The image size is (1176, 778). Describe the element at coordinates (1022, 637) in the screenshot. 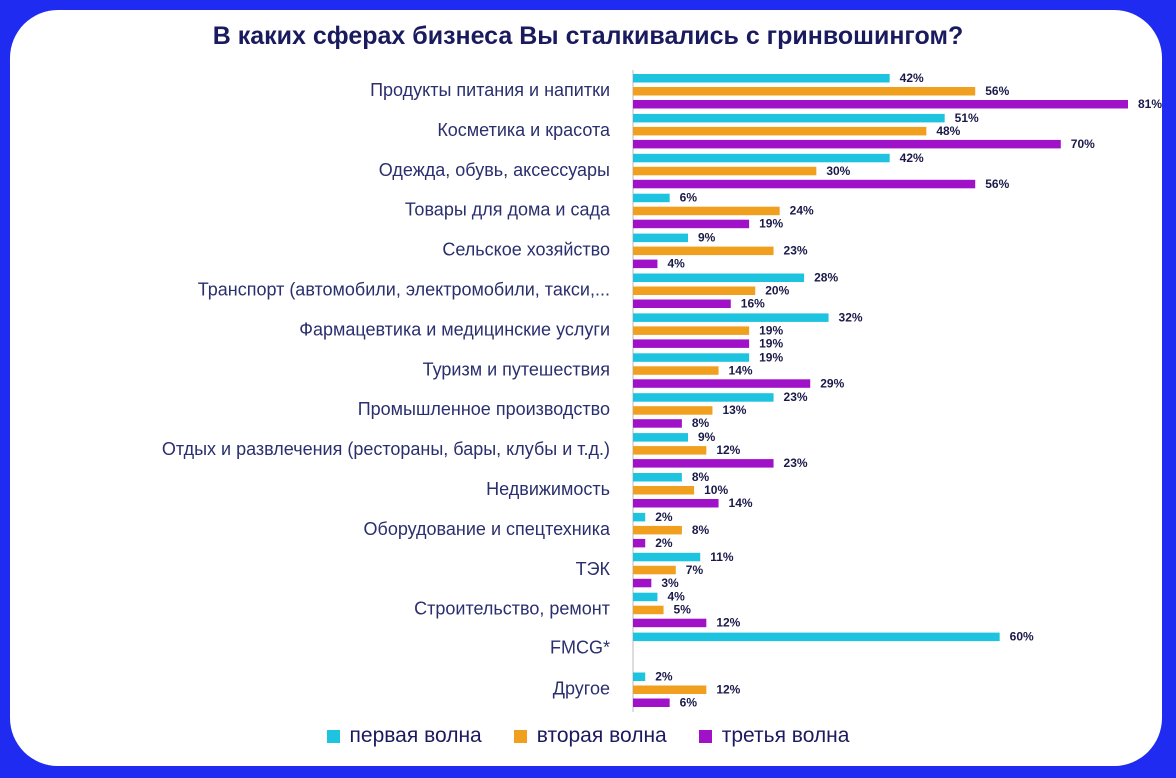

I see `data-label: 60%` at that location.